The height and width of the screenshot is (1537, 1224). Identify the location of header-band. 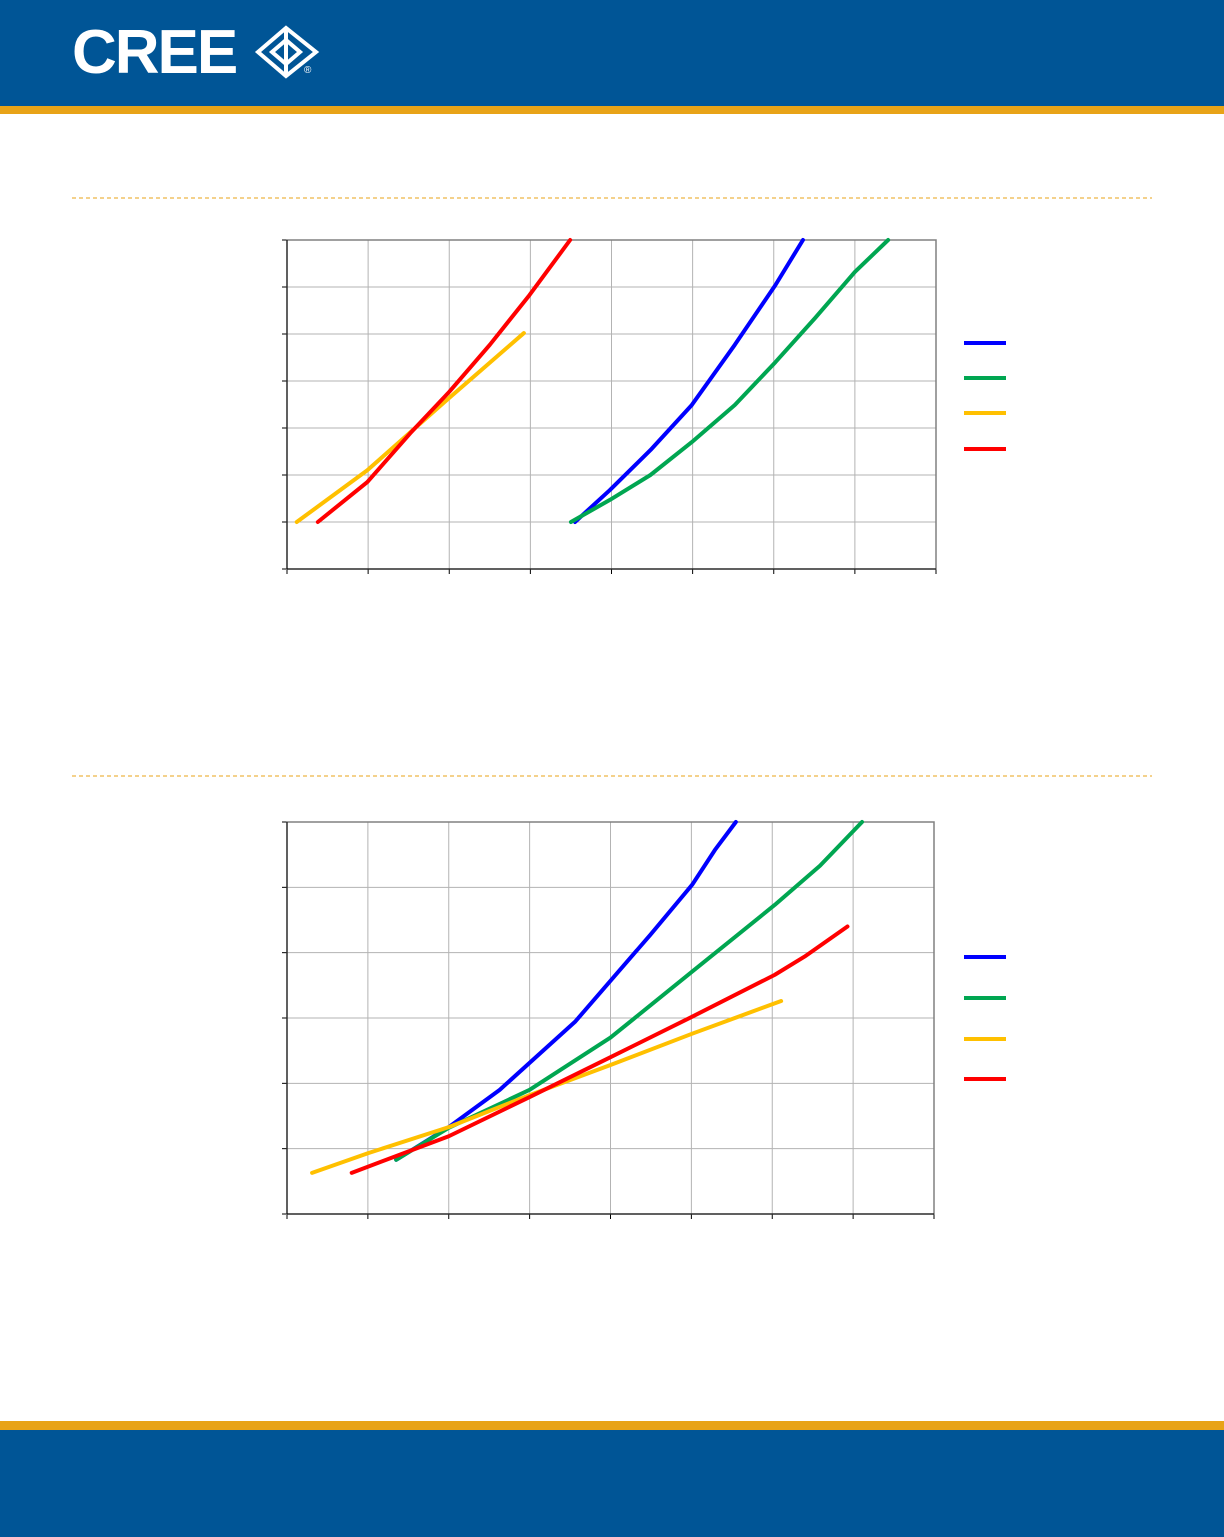
(612, 53).